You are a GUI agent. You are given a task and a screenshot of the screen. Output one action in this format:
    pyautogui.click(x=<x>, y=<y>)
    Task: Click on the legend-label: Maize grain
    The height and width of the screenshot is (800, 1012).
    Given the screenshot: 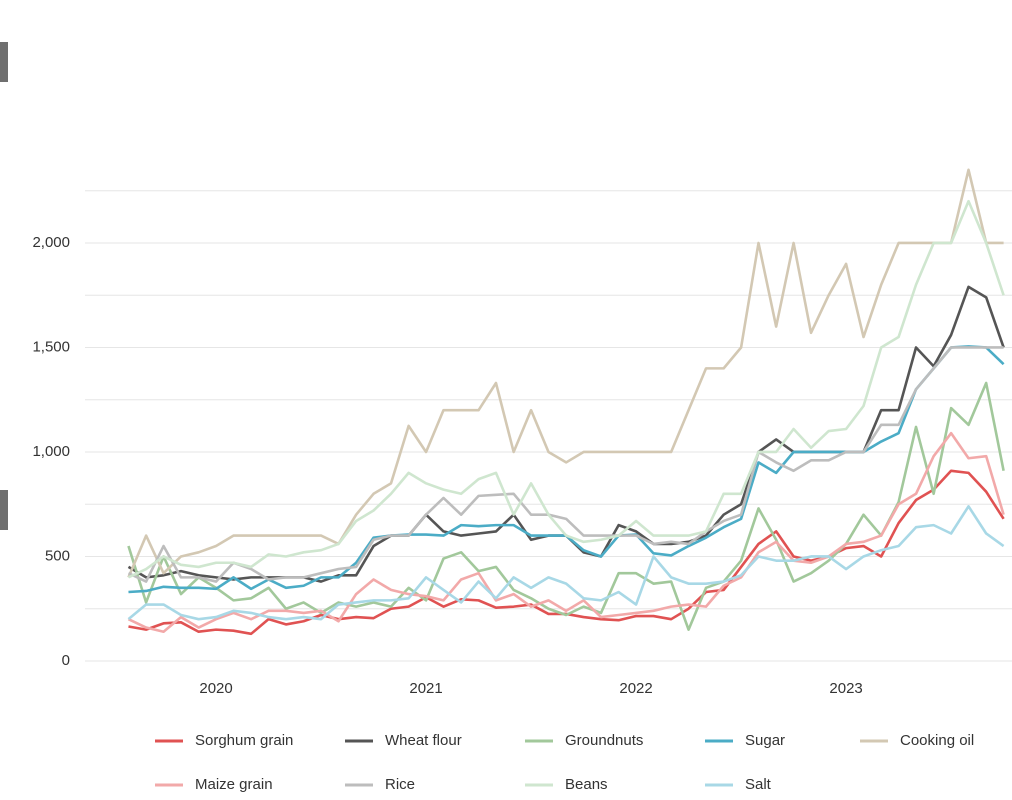 What is the action you would take?
    pyautogui.click(x=234, y=784)
    